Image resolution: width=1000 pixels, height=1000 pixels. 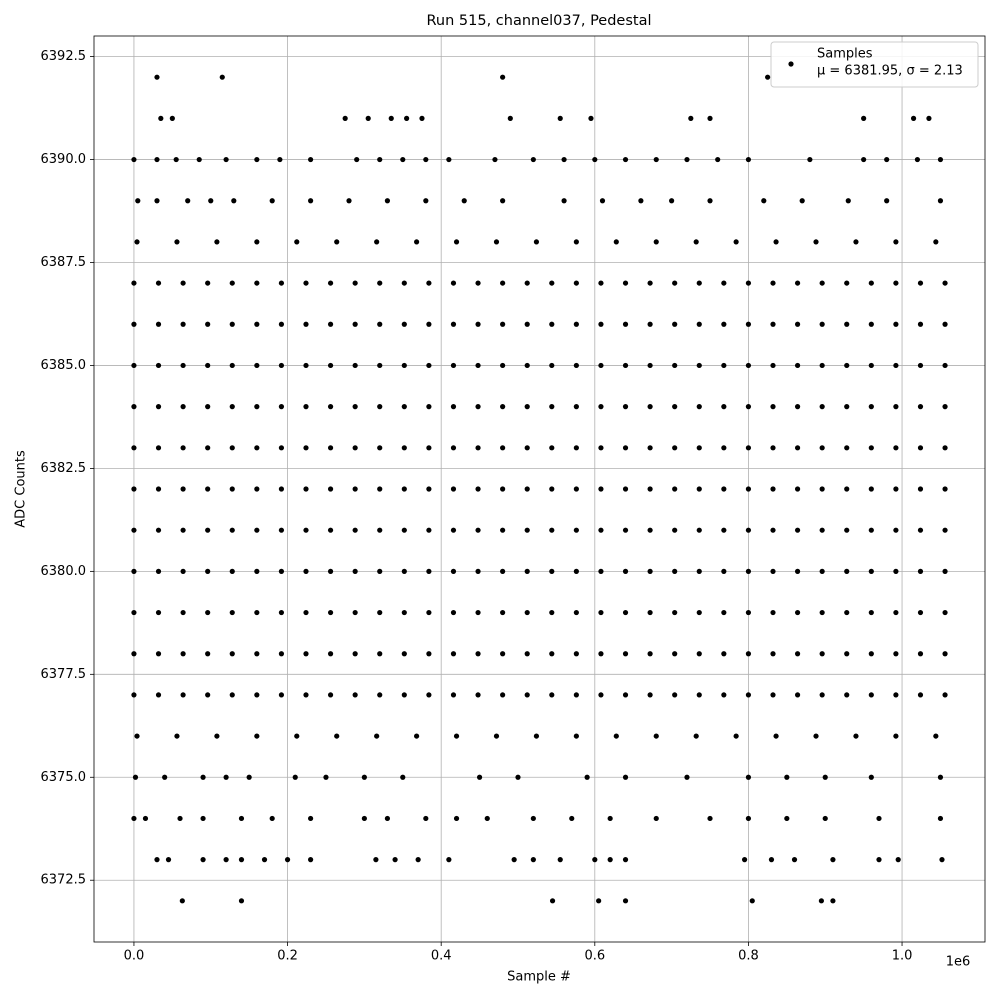 What do you see at coordinates (594, 956) in the screenshot?
I see `x-tick-label: 0.6` at bounding box center [594, 956].